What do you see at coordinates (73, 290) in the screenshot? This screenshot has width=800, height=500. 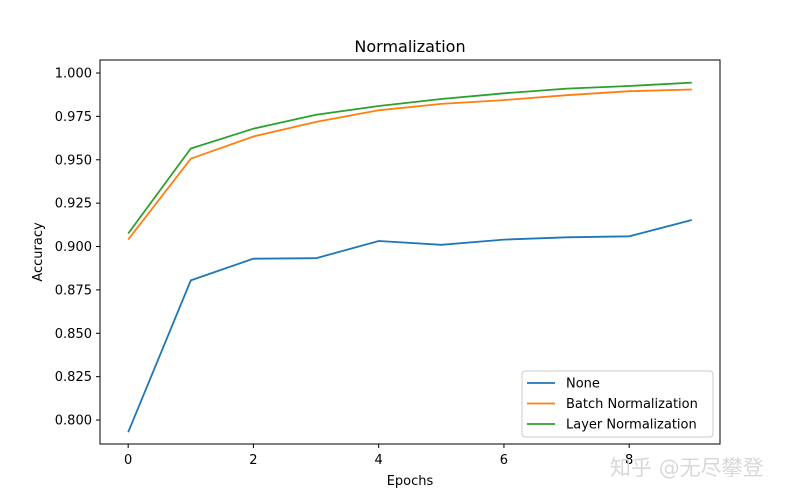 I see `y-tick-label: 0.875` at bounding box center [73, 290].